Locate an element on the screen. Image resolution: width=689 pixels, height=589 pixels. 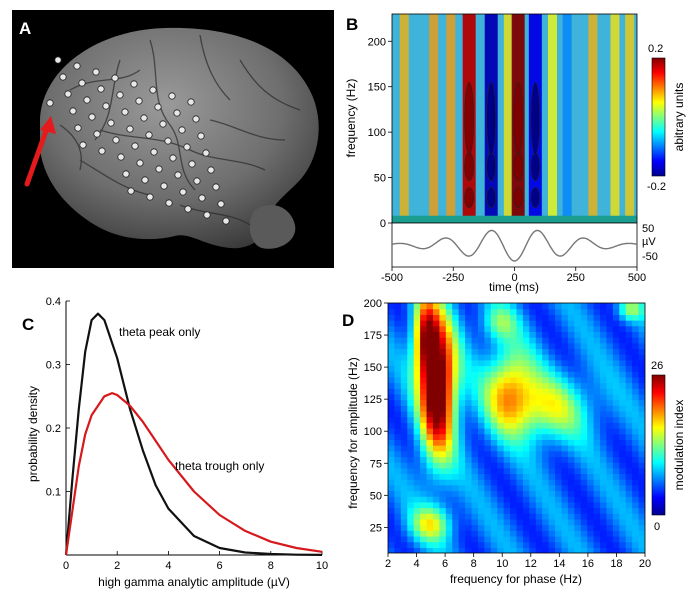
panel-c-xtick-label: 10 is located at coordinates (322, 566).